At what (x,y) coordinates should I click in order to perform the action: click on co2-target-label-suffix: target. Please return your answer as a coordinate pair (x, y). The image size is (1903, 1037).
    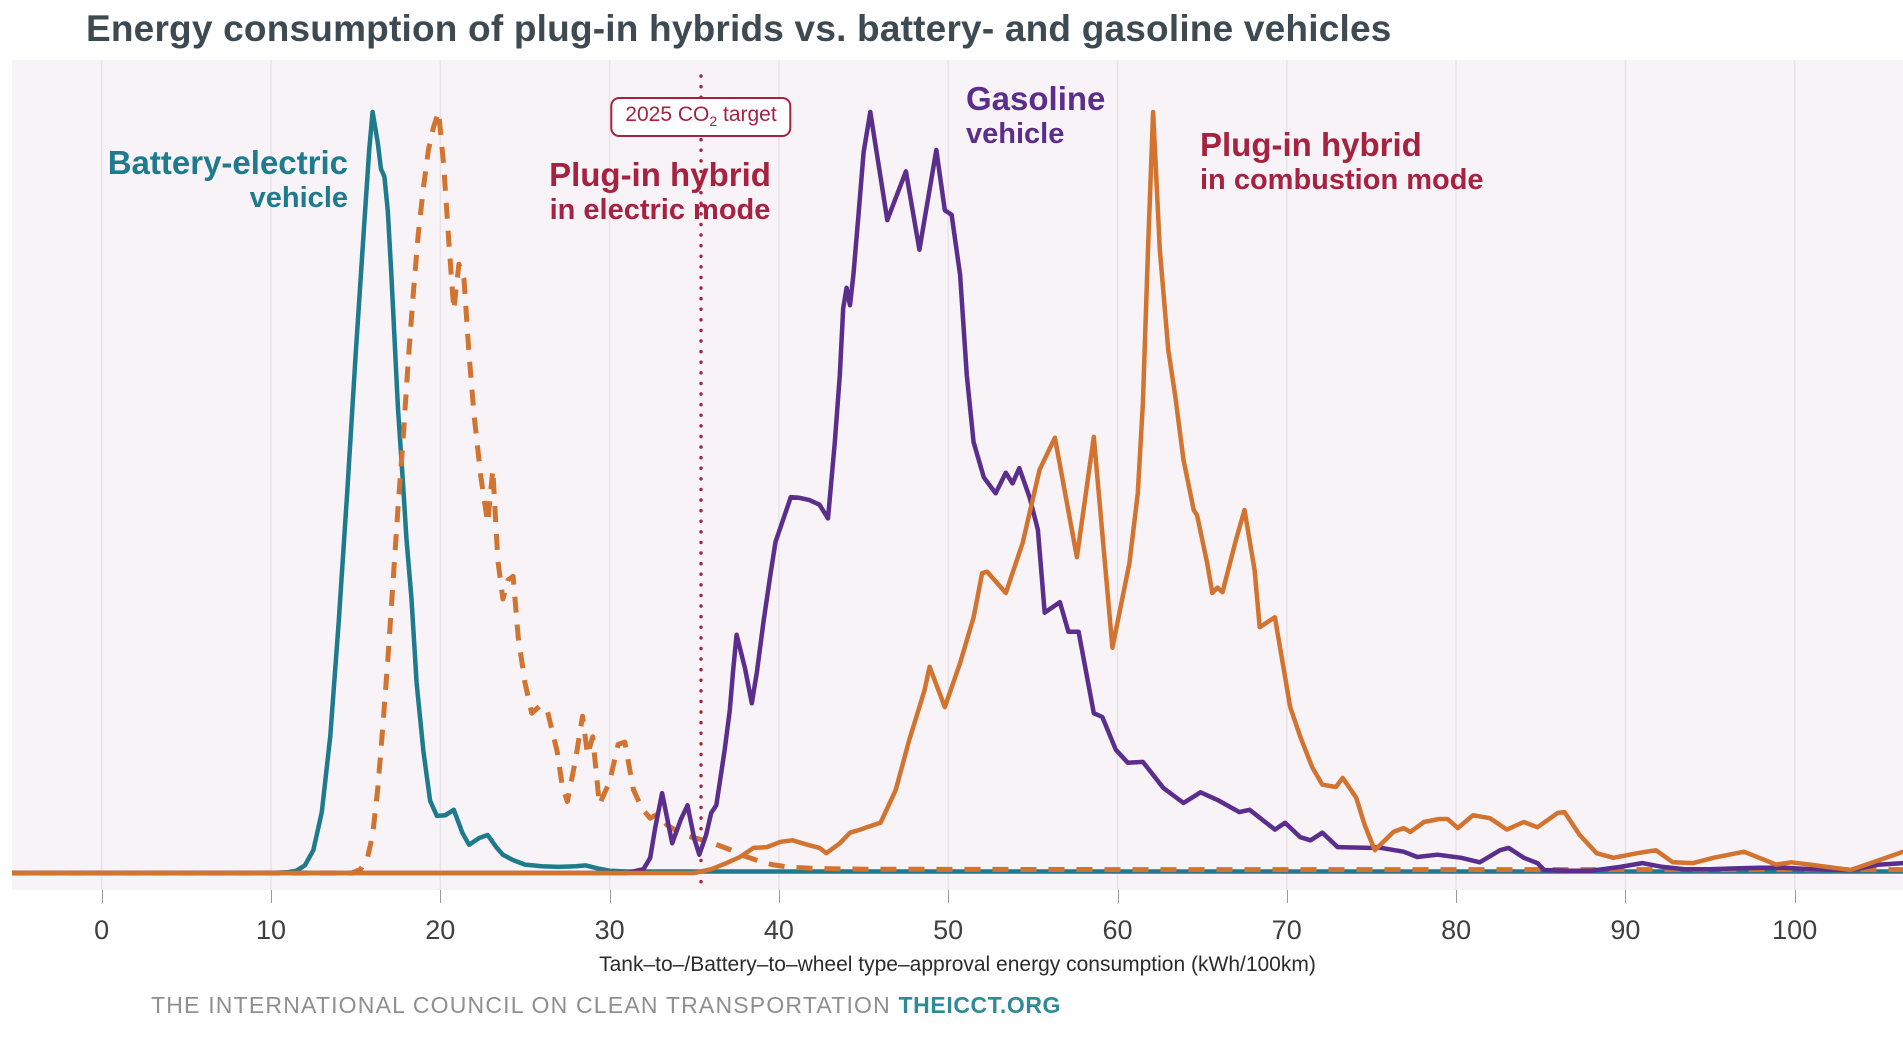
    Looking at the image, I should click on (747, 114).